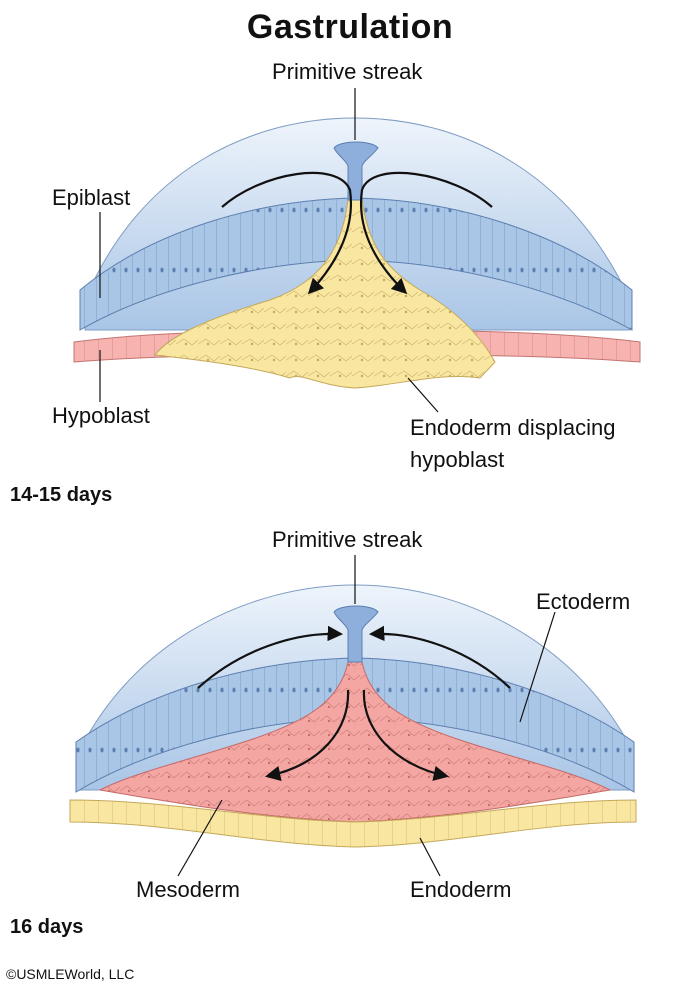 This screenshot has height=995, width=700. Describe the element at coordinates (430, 857) in the screenshot. I see `leader-endoderm-bottom` at that location.